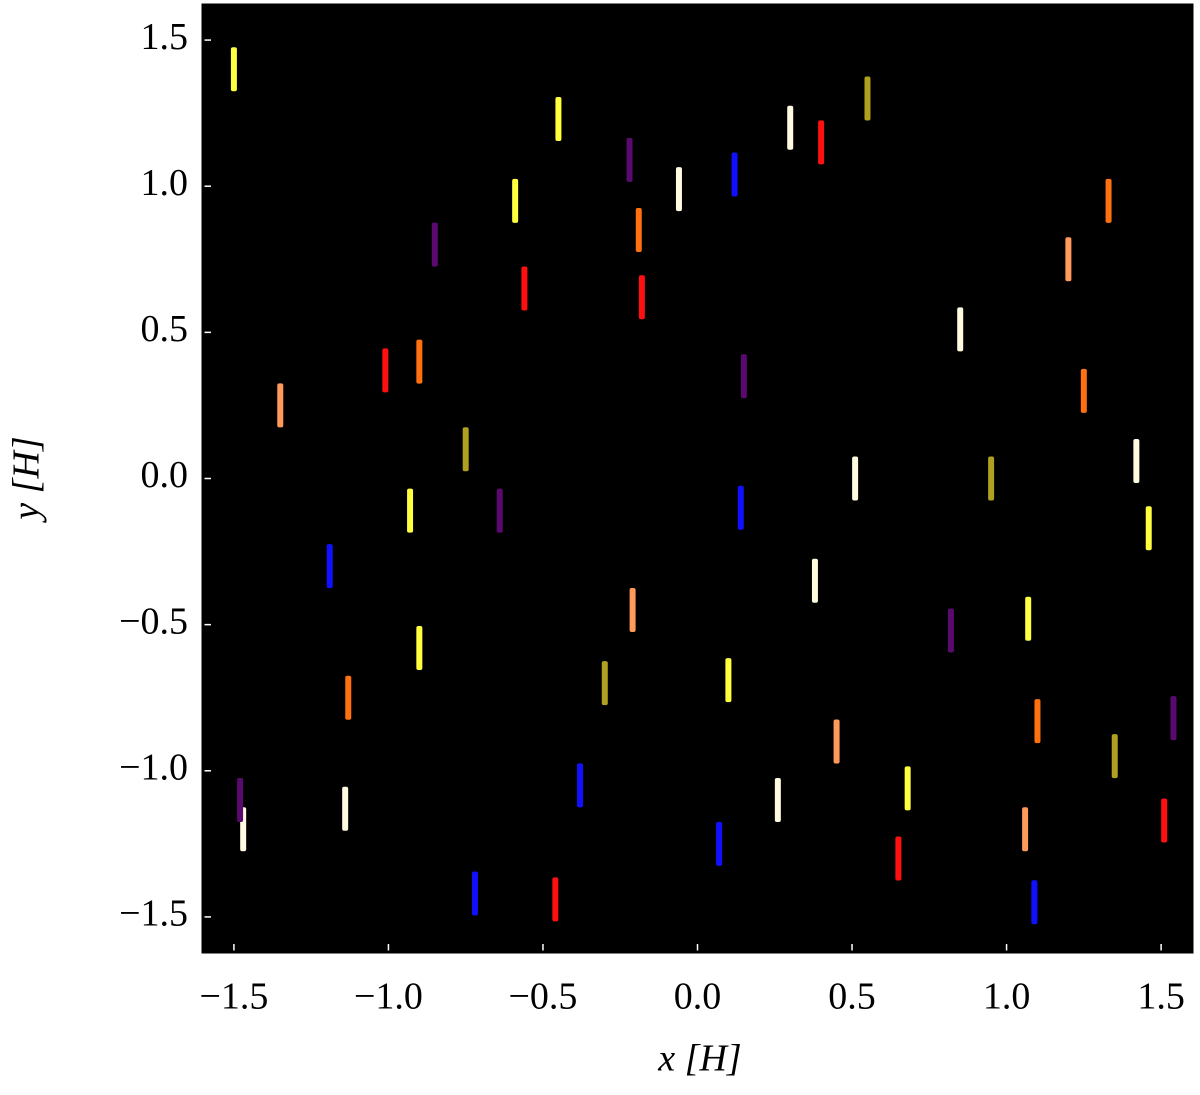 Image resolution: width=1200 pixels, height=1095 pixels. Describe the element at coordinates (698, 997) in the screenshot. I see `x-tick-label: 0.0` at that location.